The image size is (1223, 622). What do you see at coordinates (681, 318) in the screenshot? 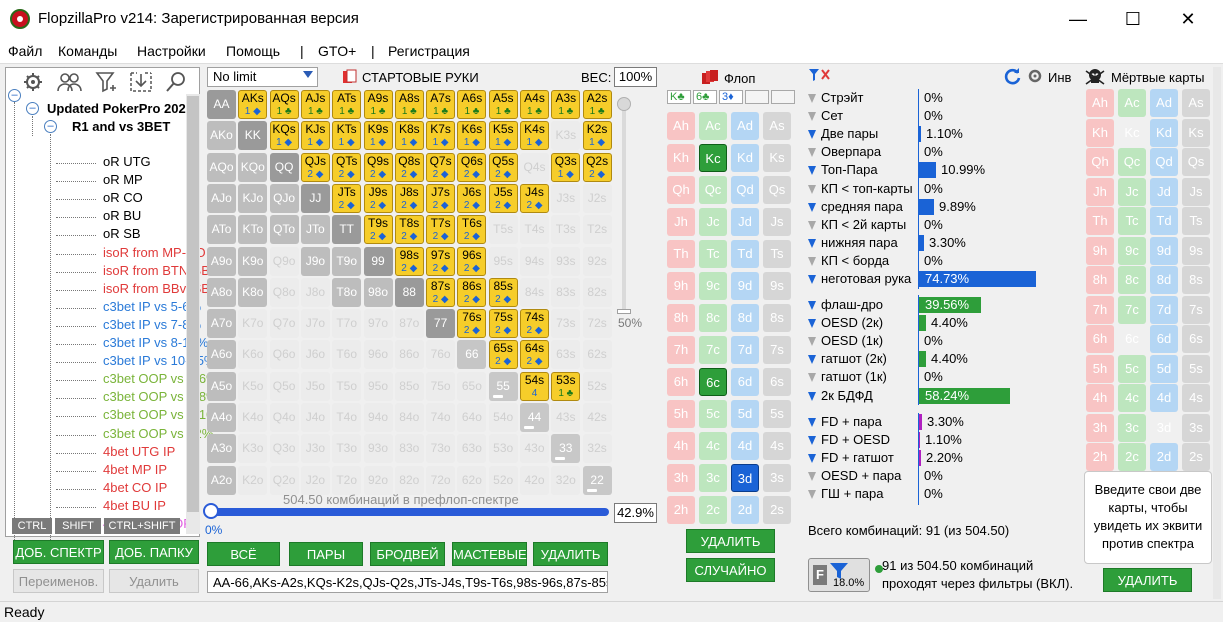
I see `flop-card-8h: 8h` at bounding box center [681, 318].